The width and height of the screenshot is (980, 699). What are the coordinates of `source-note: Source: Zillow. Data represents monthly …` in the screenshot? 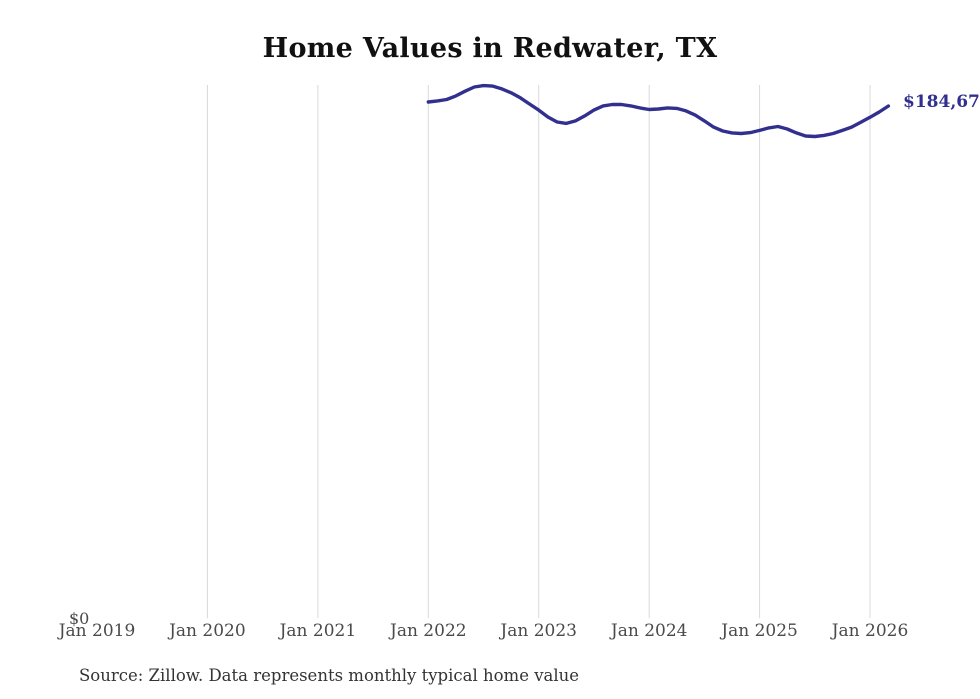 It's located at (329, 675).